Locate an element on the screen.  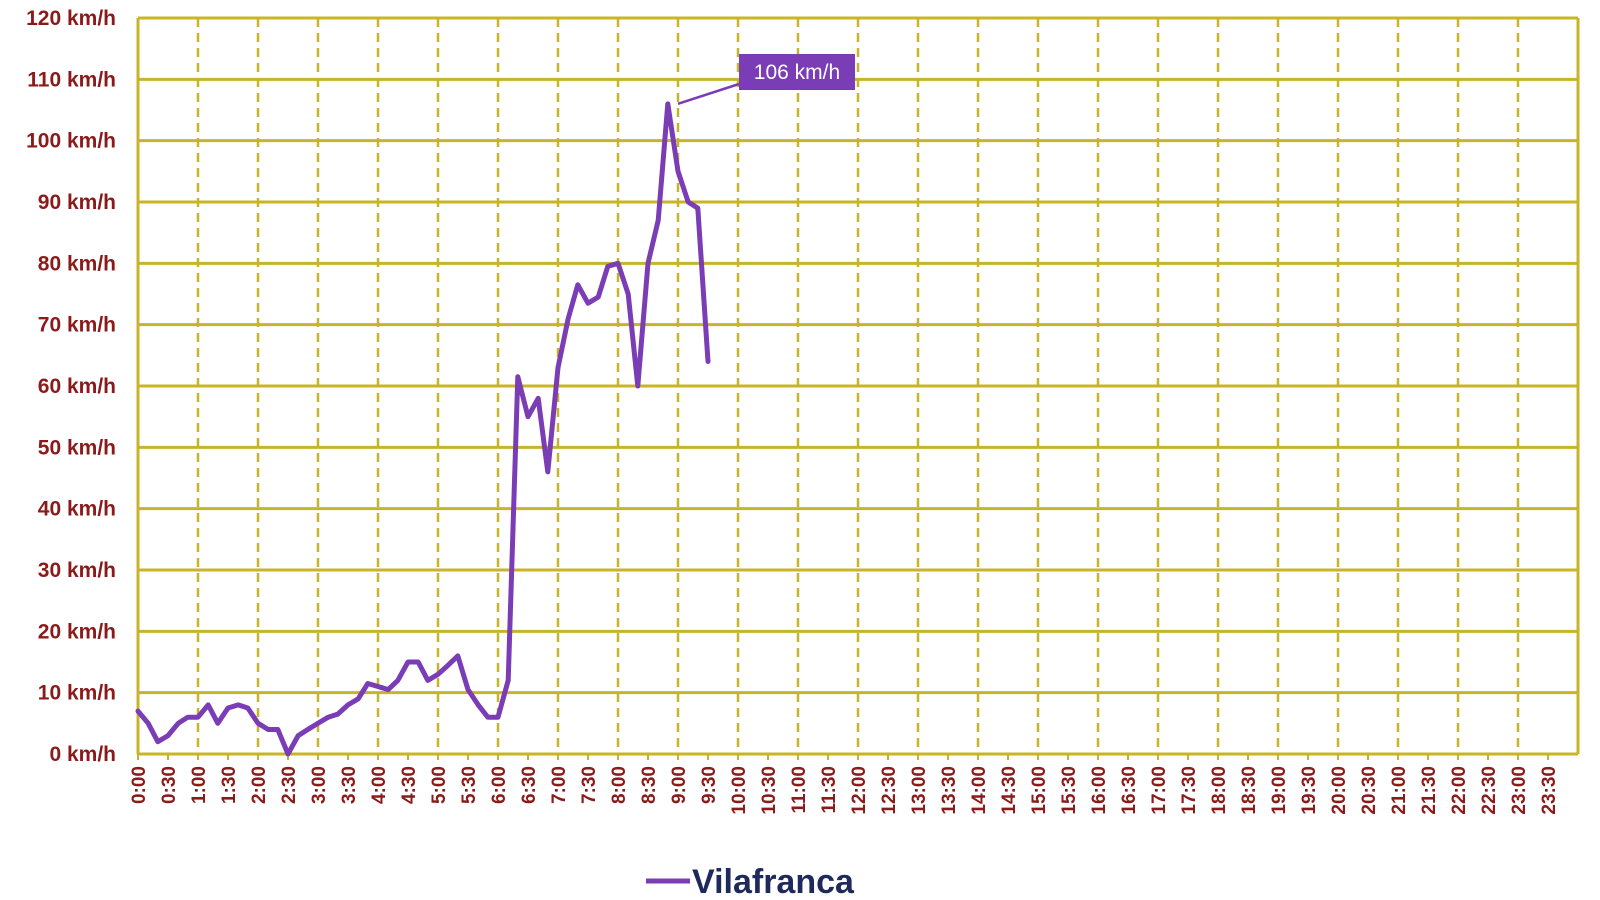
annotation-label: 106 km/h is located at coordinates (797, 72).